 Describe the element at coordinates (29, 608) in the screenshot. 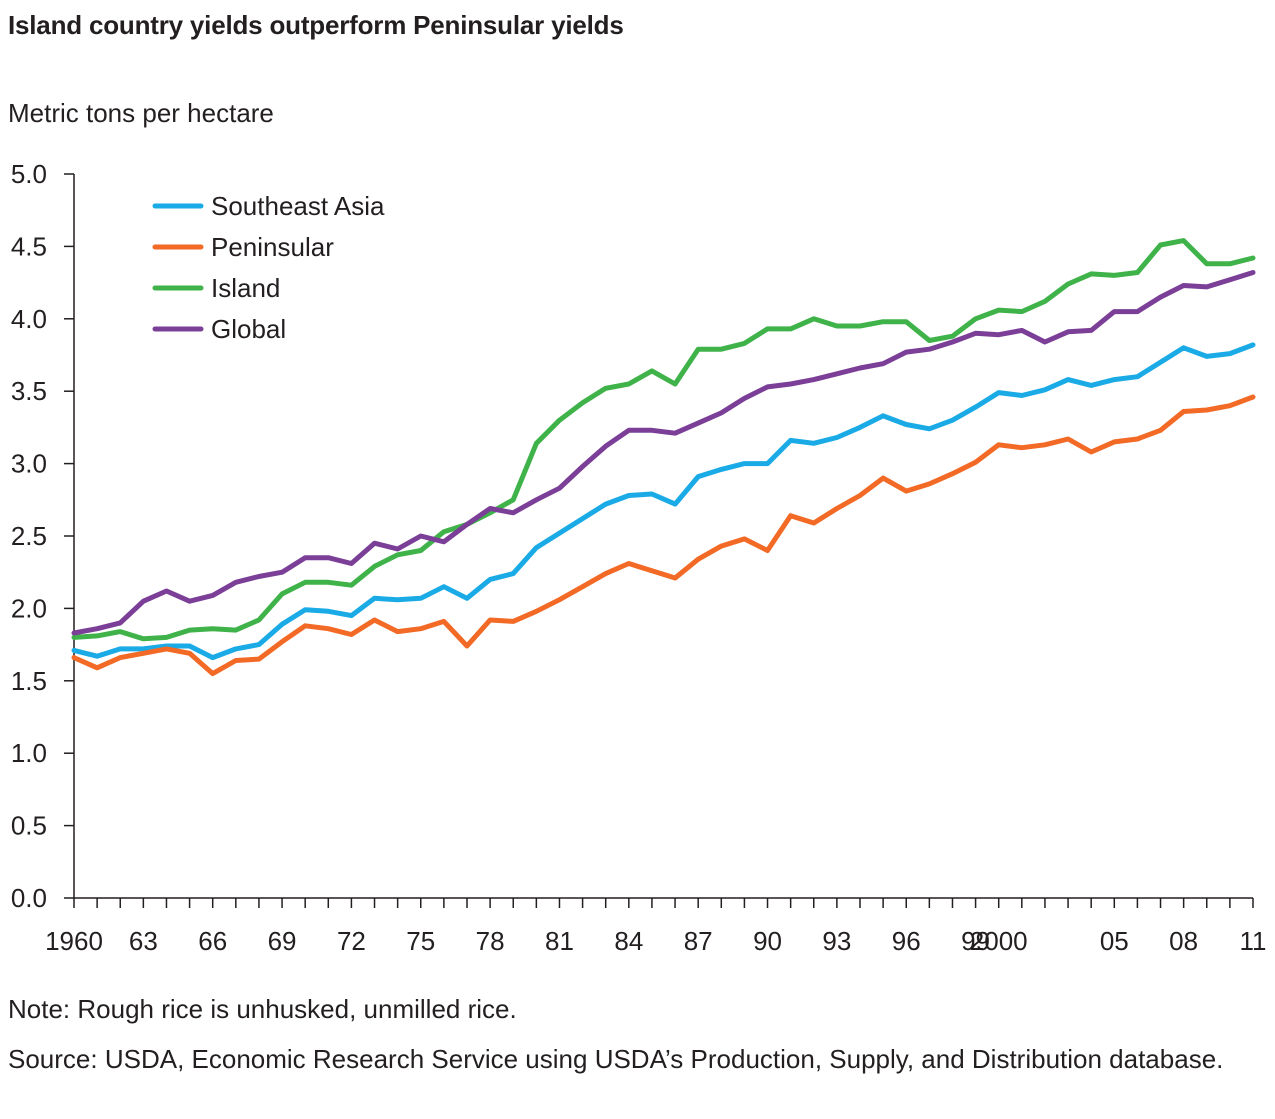

I see `y-tick-label: 2.0` at that location.